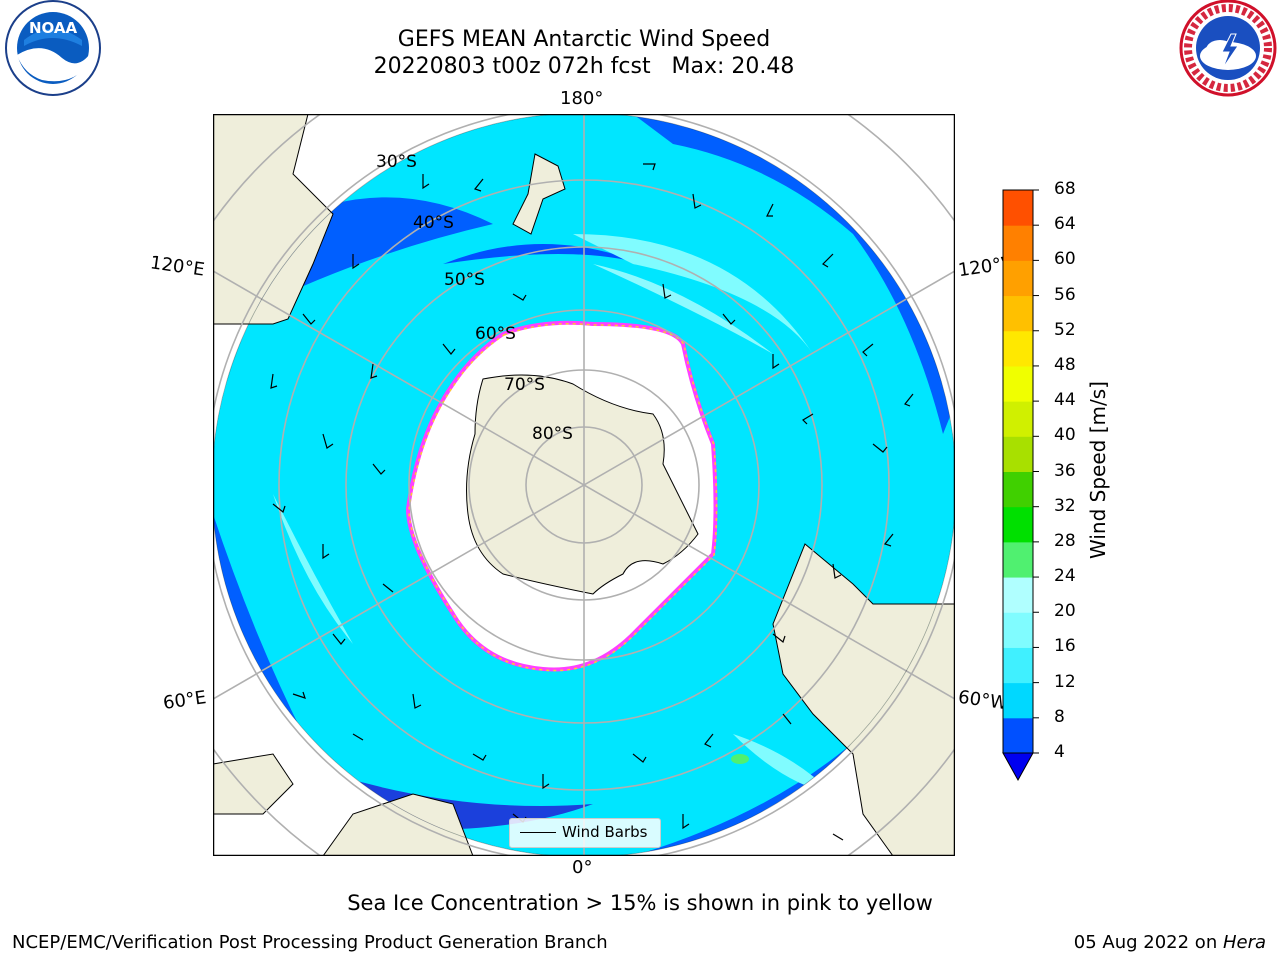 This screenshot has height=960, width=1280. What do you see at coordinates (1065, 435) in the screenshot?
I see `colorbar-tick-label: 40` at bounding box center [1065, 435].